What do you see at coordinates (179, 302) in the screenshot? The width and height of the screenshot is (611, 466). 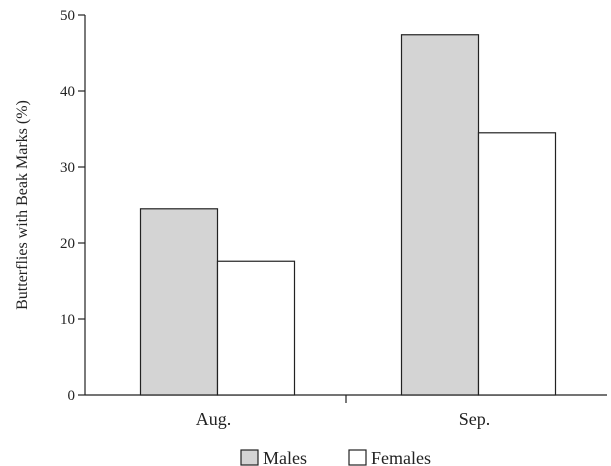 I see `bar-males-aug` at bounding box center [179, 302].